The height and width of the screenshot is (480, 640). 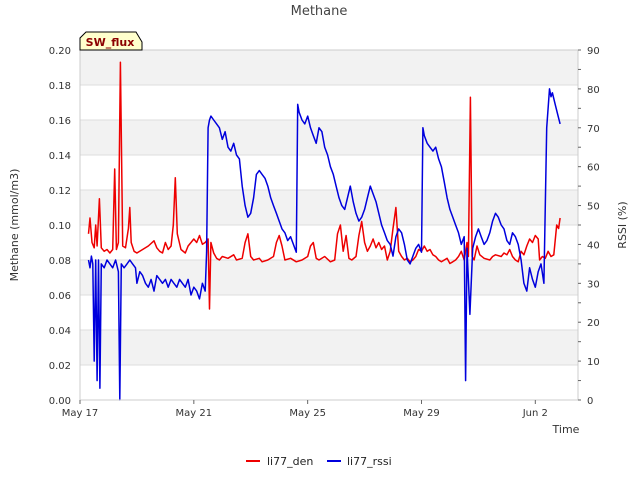 What do you see at coordinates (593, 90) in the screenshot?
I see `right-tick-label: 80` at bounding box center [593, 90].